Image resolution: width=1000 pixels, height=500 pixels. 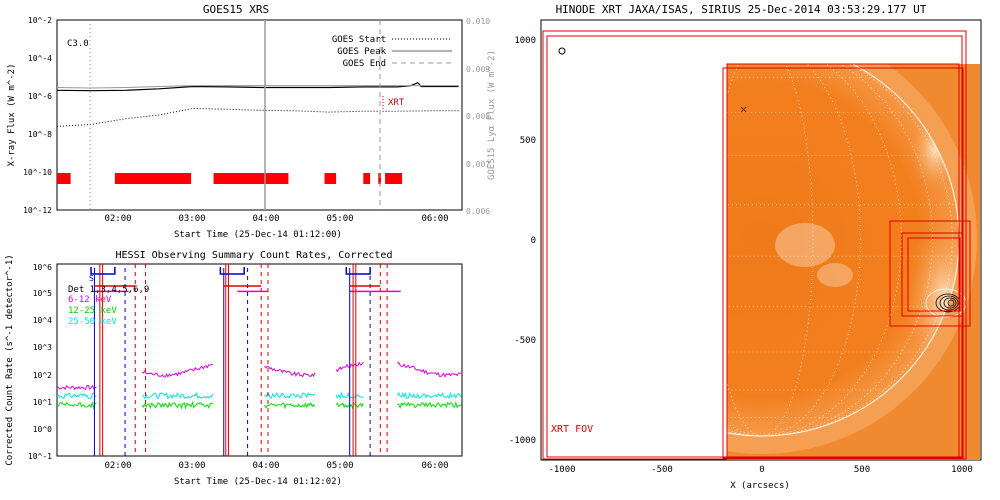 What do you see at coordinates (42, 402) in the screenshot?
I see `hessi-ytick-5: 10^1` at bounding box center [42, 402].